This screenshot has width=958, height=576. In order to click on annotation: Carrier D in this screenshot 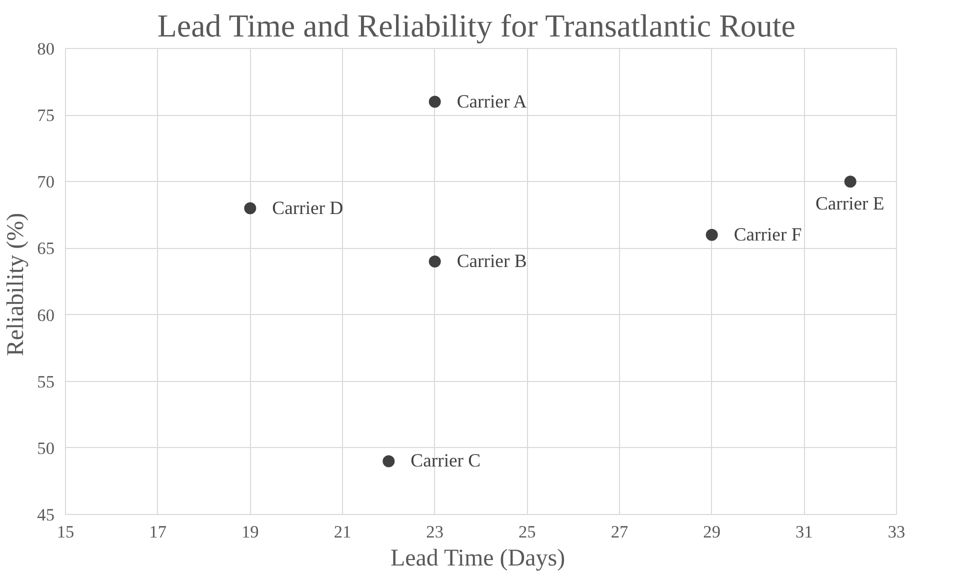, I will do `click(308, 208)`.